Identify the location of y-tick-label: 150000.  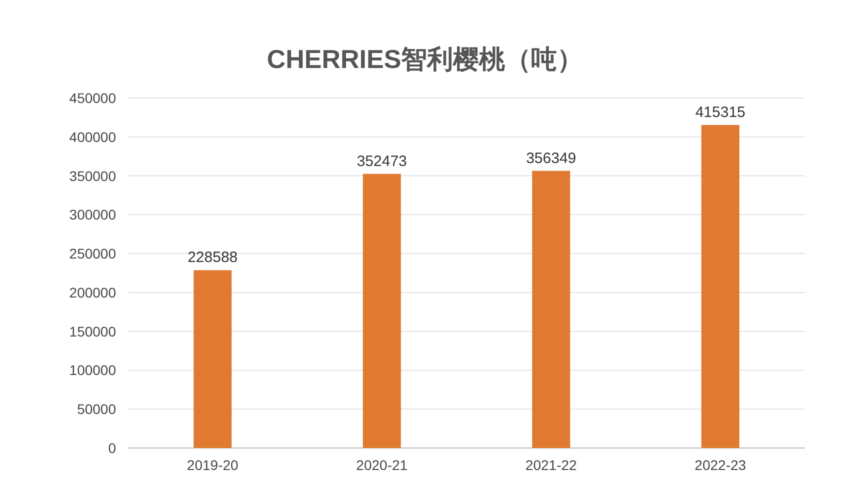
(92, 331).